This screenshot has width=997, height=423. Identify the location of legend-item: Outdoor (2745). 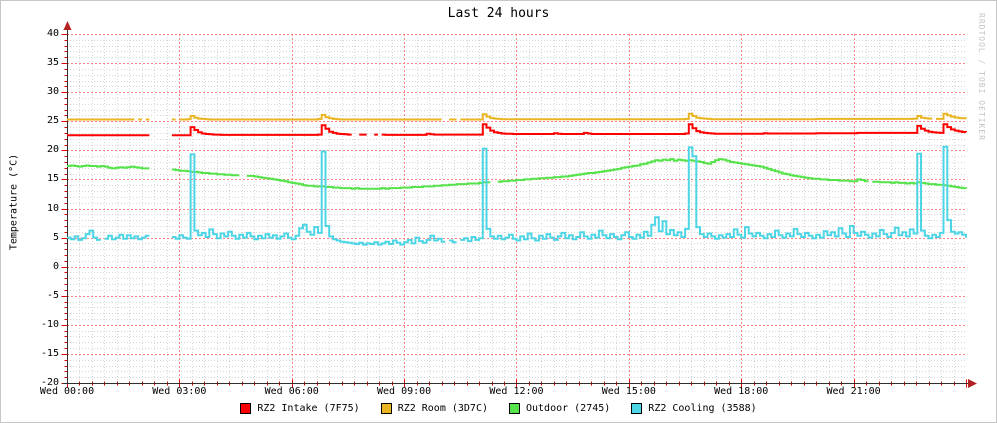
(559, 408).